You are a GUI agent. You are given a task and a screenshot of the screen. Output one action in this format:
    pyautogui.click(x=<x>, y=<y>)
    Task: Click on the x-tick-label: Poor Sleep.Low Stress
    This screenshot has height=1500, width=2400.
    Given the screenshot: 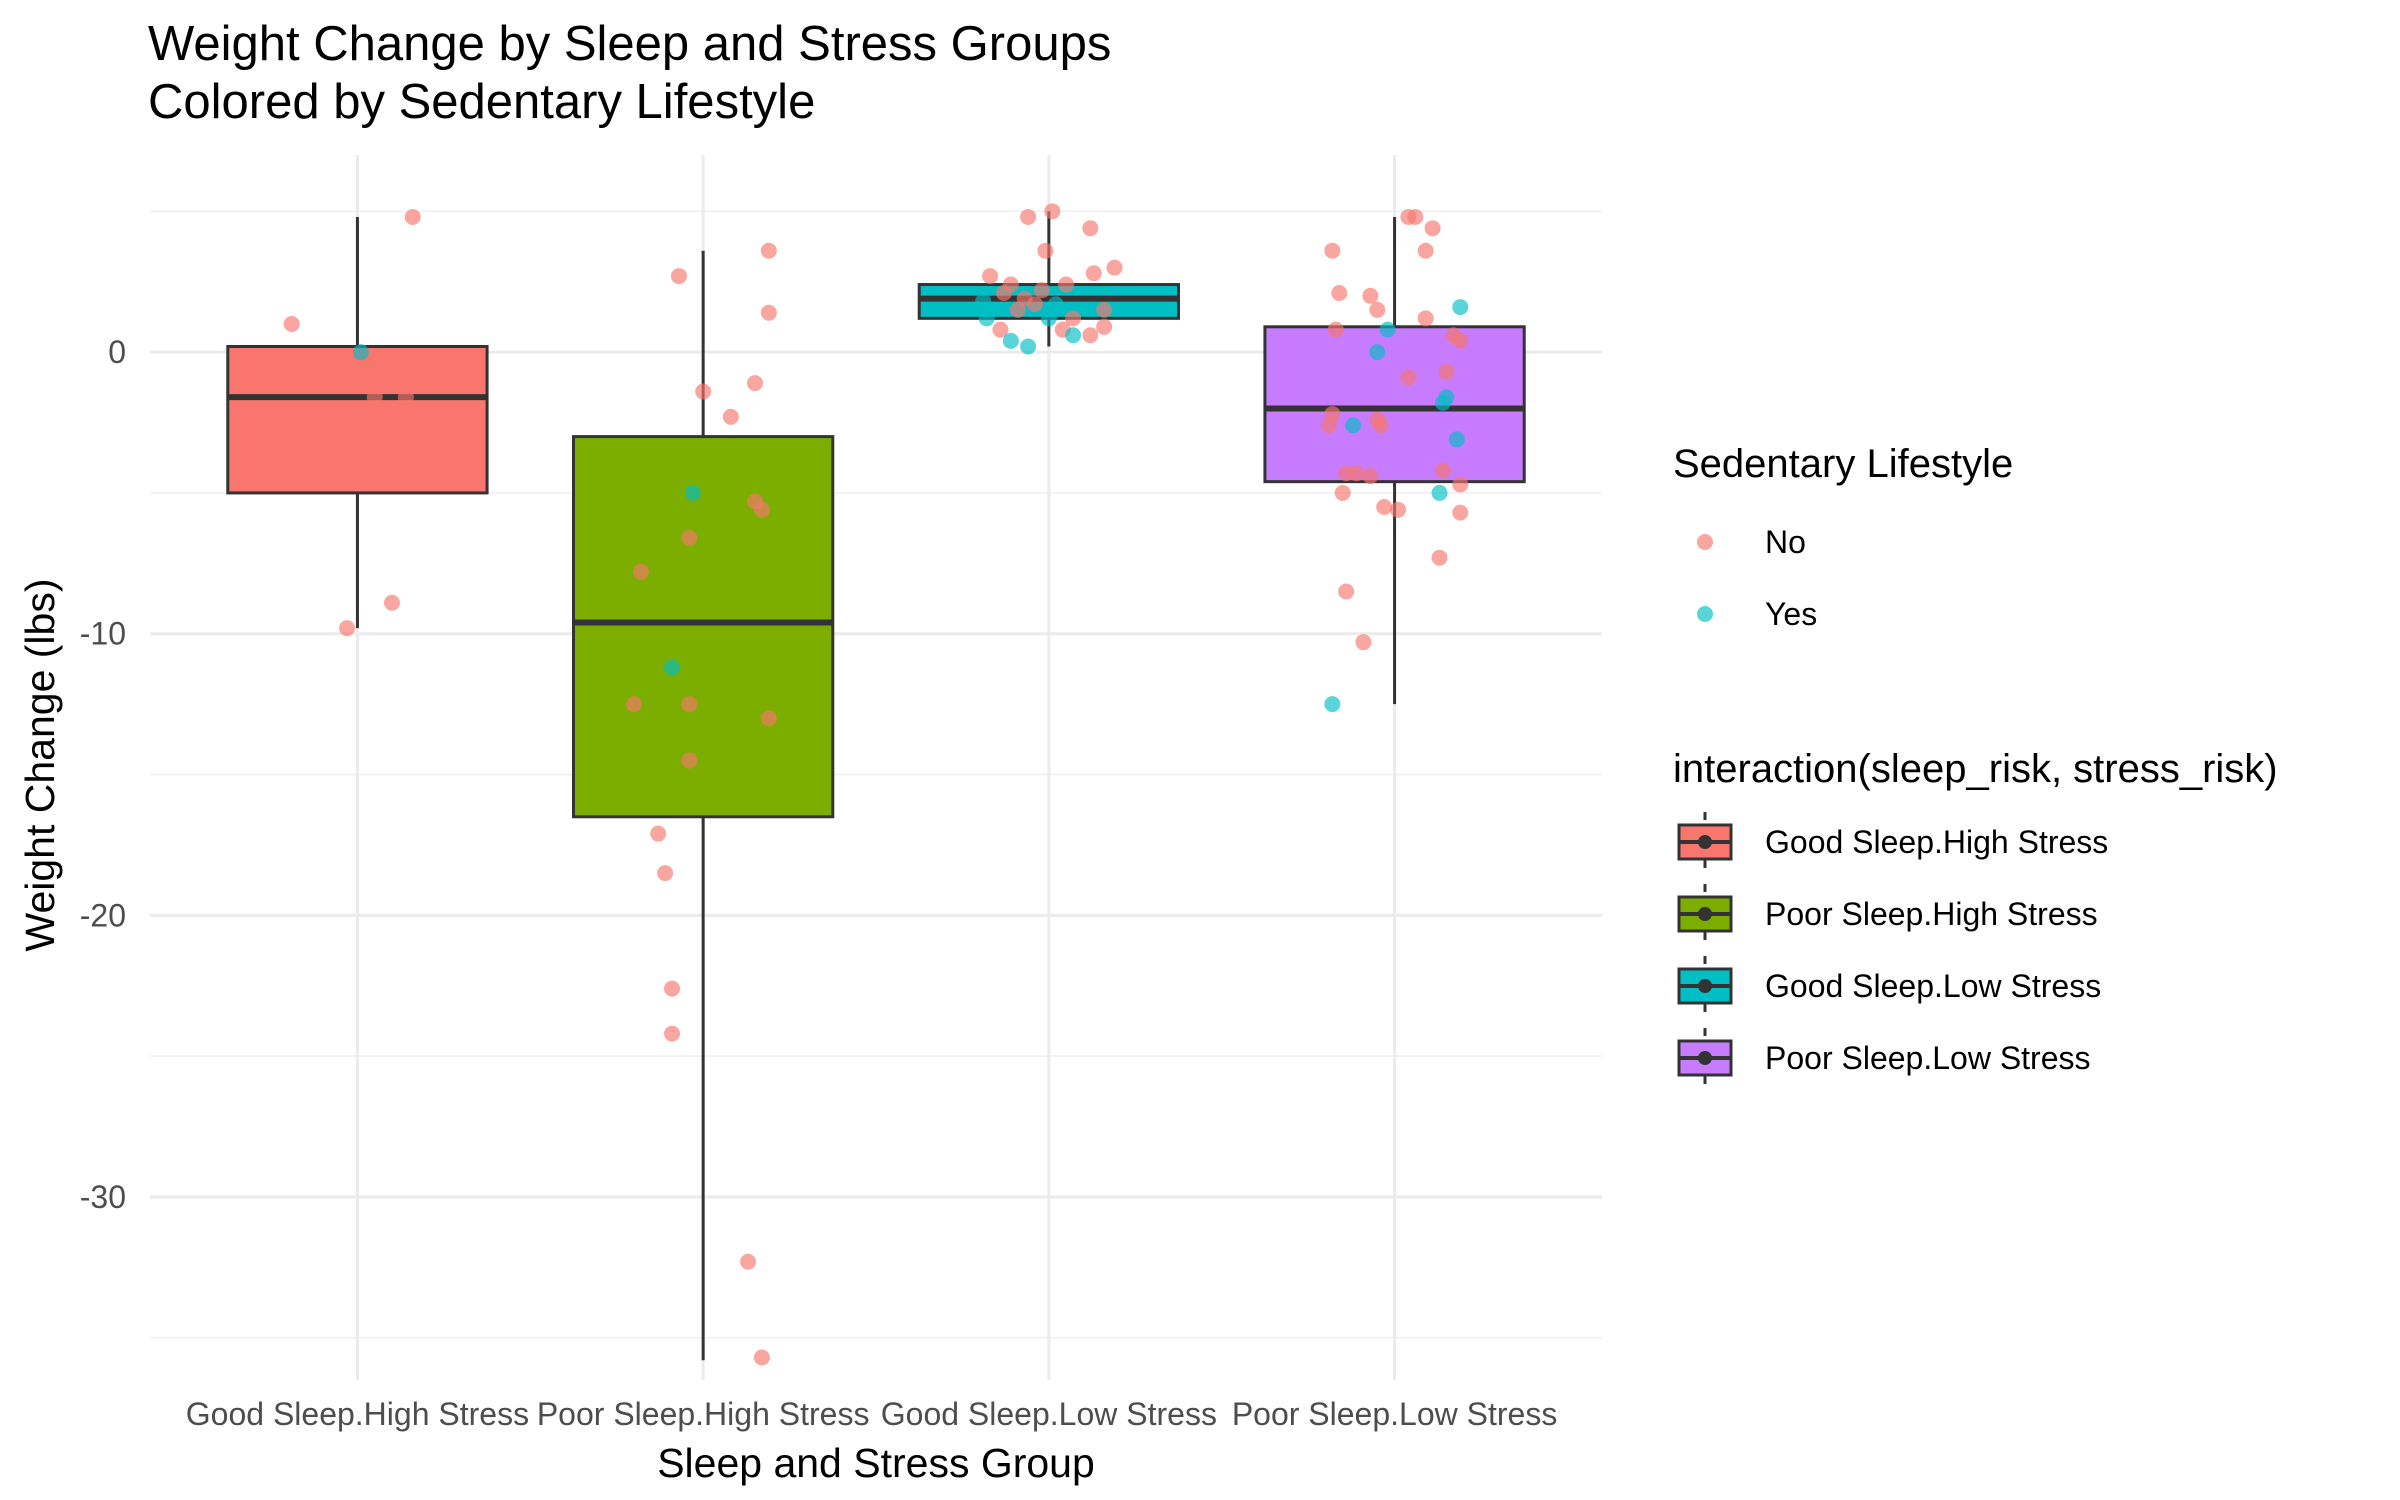 What is the action you would take?
    pyautogui.click(x=1395, y=1414)
    